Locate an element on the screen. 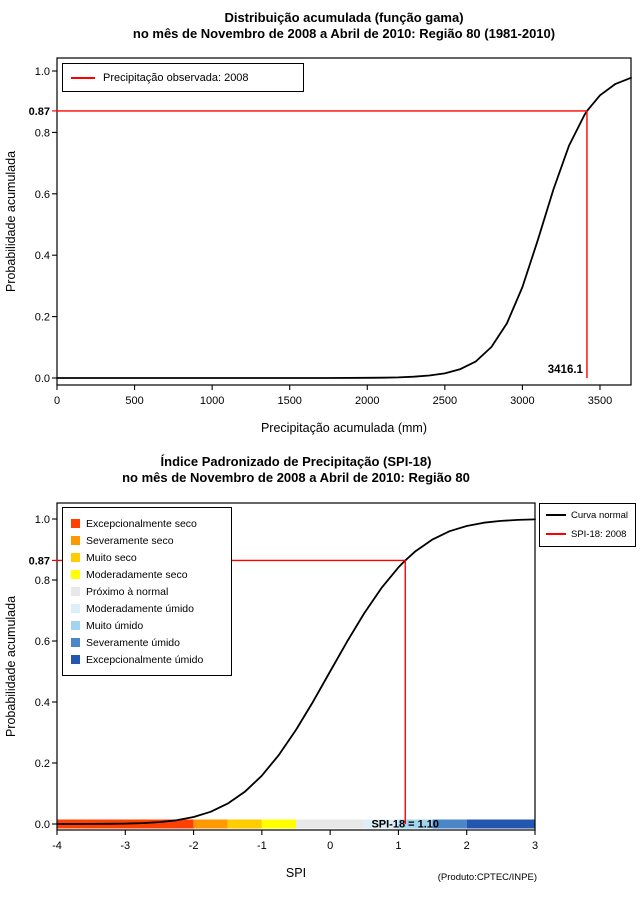 The height and width of the screenshot is (900, 640). category-label: Muito seco is located at coordinates (111, 557).